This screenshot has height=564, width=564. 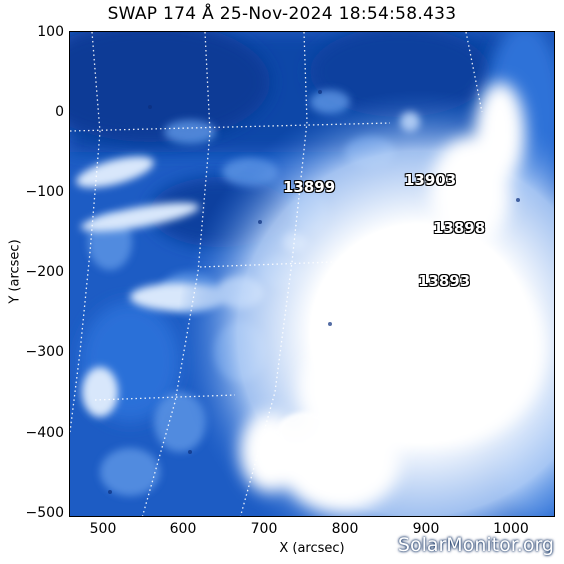 What do you see at coordinates (475, 545) in the screenshot?
I see `watermark: SolarMonitor.org` at bounding box center [475, 545].